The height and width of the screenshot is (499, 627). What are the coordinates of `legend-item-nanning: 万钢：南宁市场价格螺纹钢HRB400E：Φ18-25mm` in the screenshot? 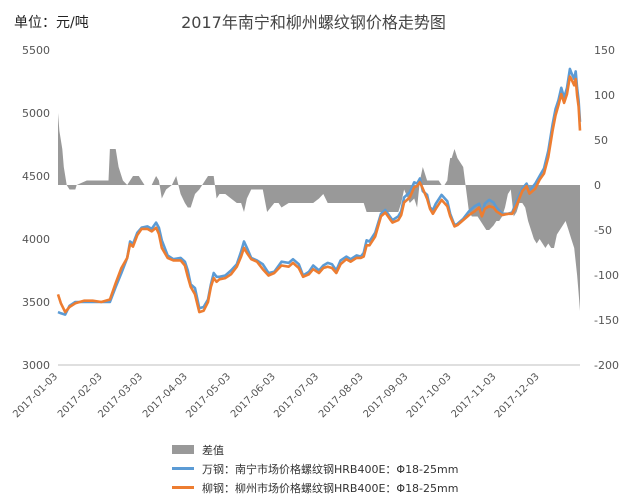 It's located at (315, 468).